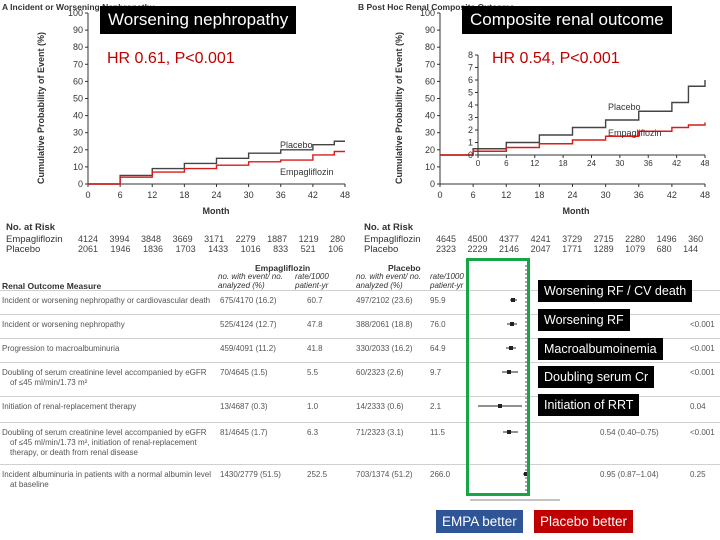 This screenshot has width=720, height=540. Describe the element at coordinates (430, 47) in the screenshot. I see `pb-ytick-label: 80` at that location.